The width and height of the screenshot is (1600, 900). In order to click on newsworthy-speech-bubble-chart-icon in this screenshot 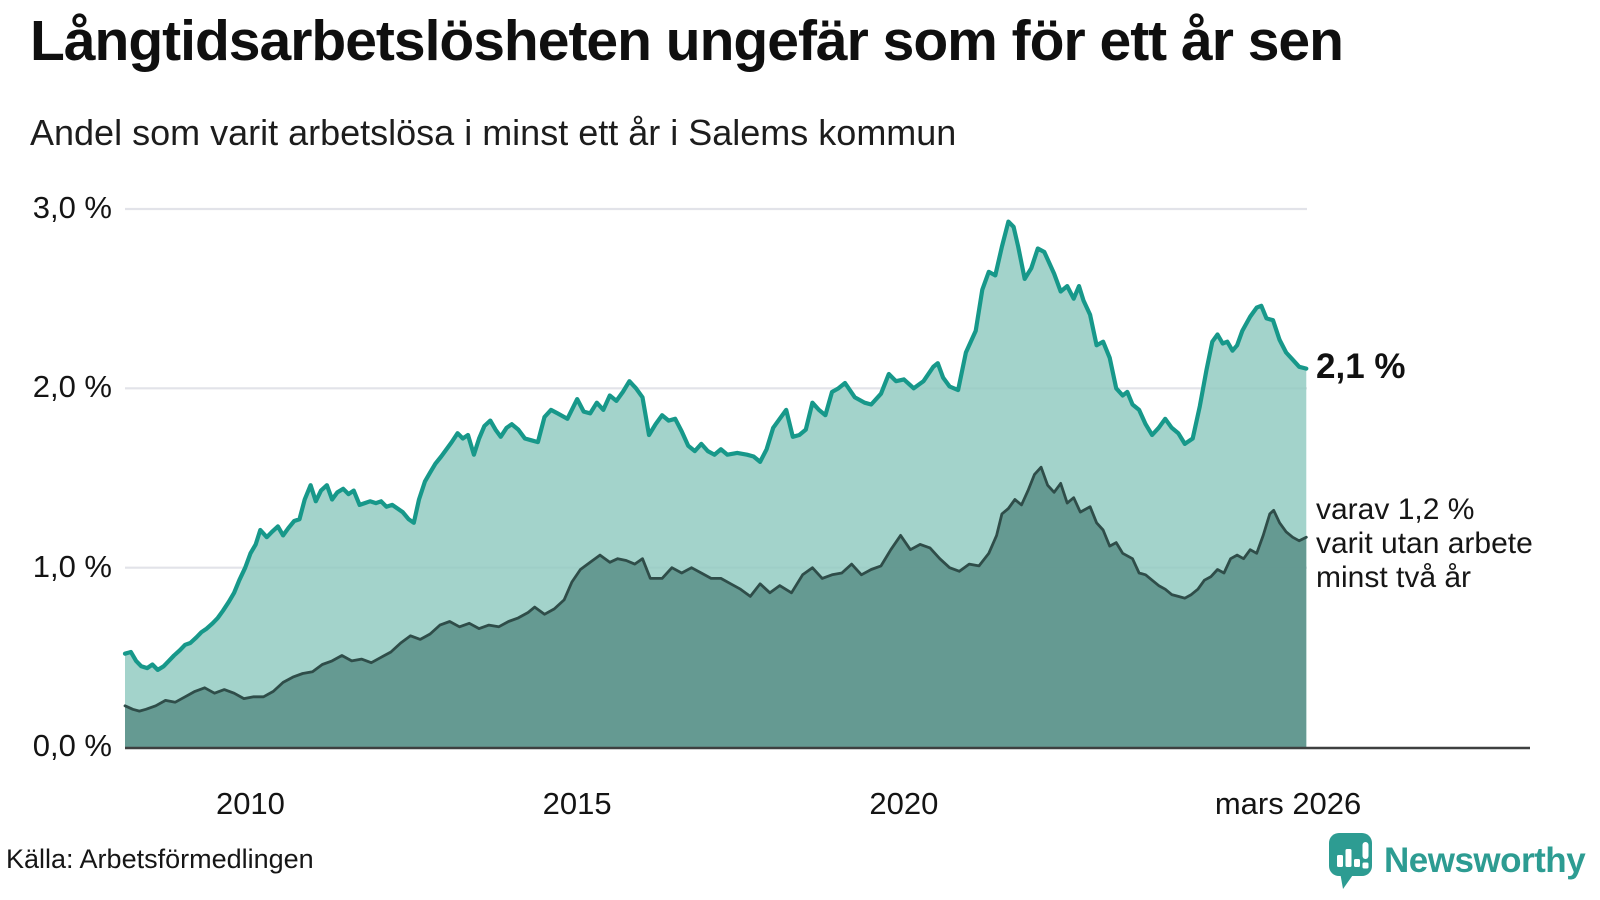, I will do `click(1350, 861)`.